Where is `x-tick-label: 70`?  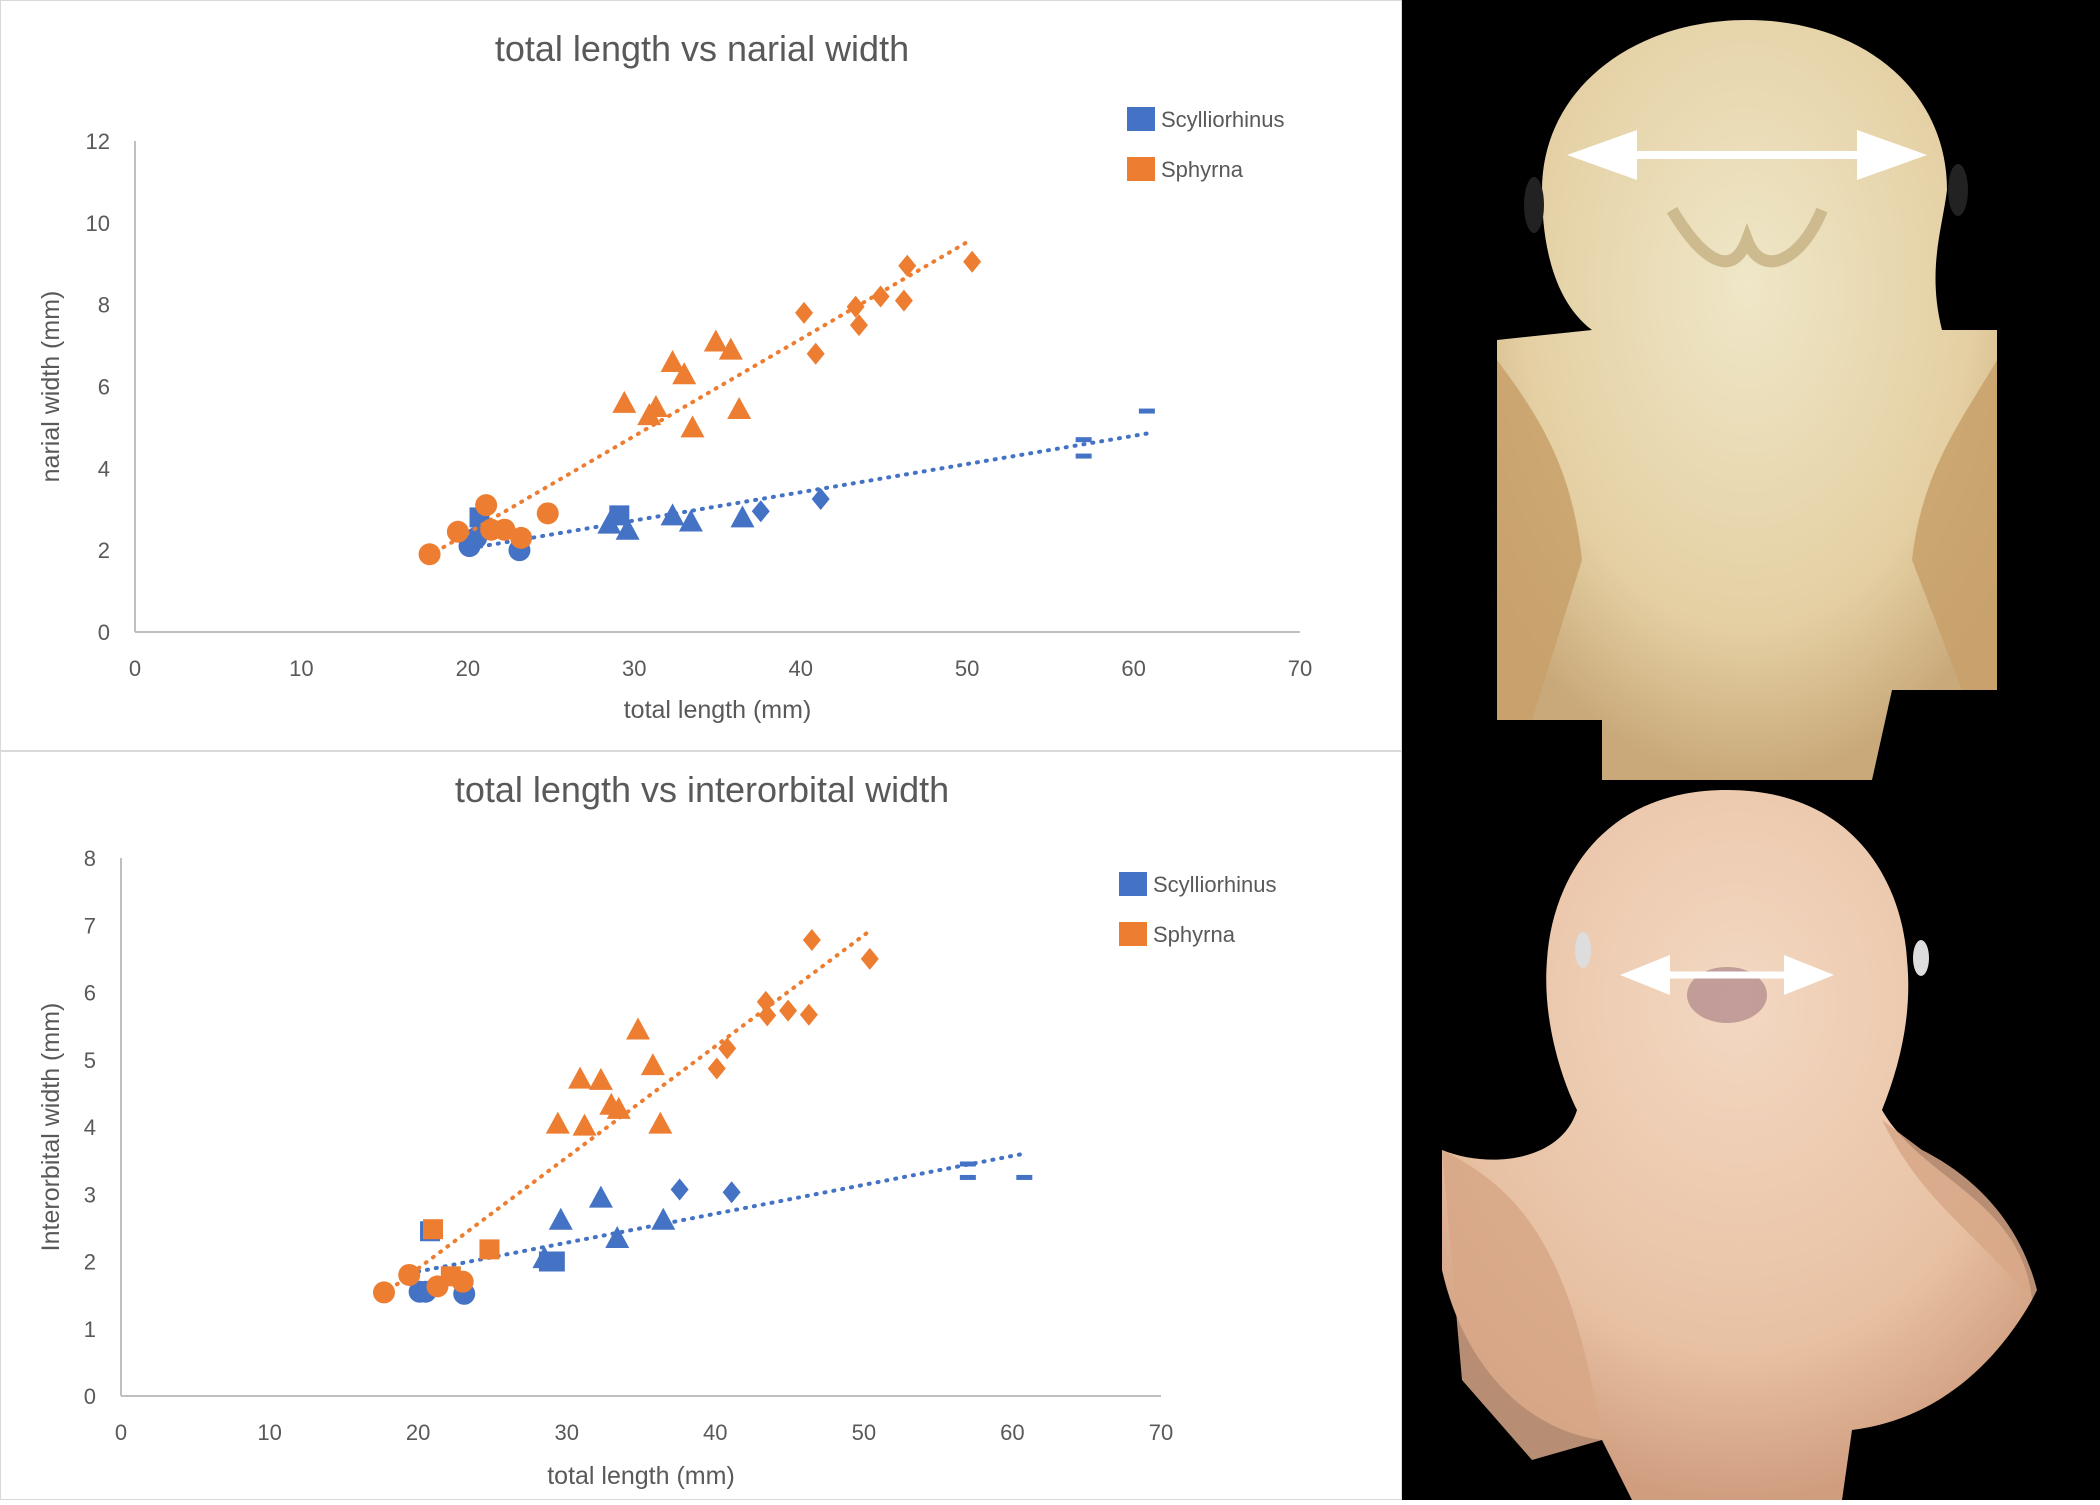 x-tick-label: 70 is located at coordinates (1300, 668).